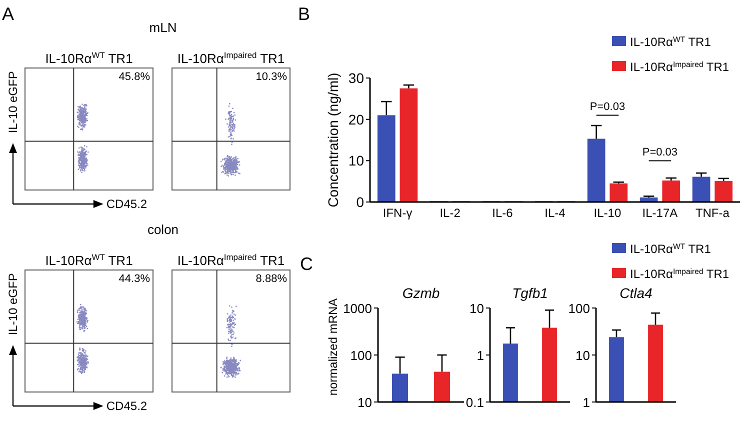  I want to click on text: 10.3%, so click(272, 77).